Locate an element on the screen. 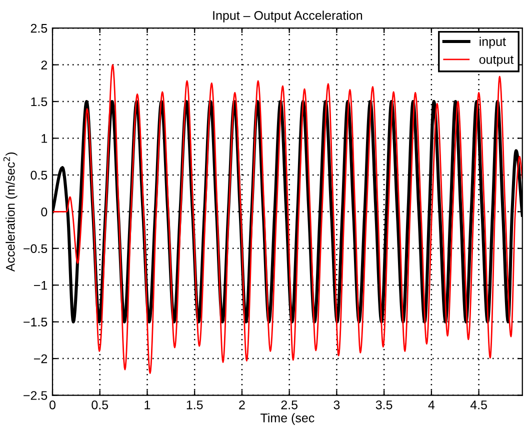 The height and width of the screenshot is (432, 525). x-tick-label: 0.5 is located at coordinates (100, 405).